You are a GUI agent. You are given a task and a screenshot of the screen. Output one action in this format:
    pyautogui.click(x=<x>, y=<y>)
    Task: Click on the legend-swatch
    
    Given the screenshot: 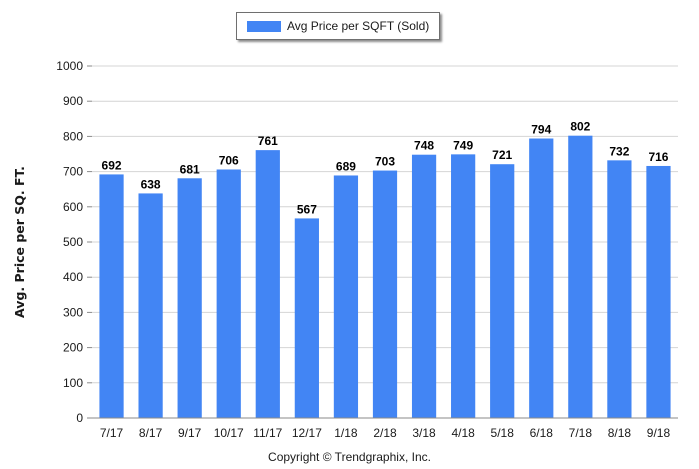 What is the action you would take?
    pyautogui.click(x=264, y=26)
    